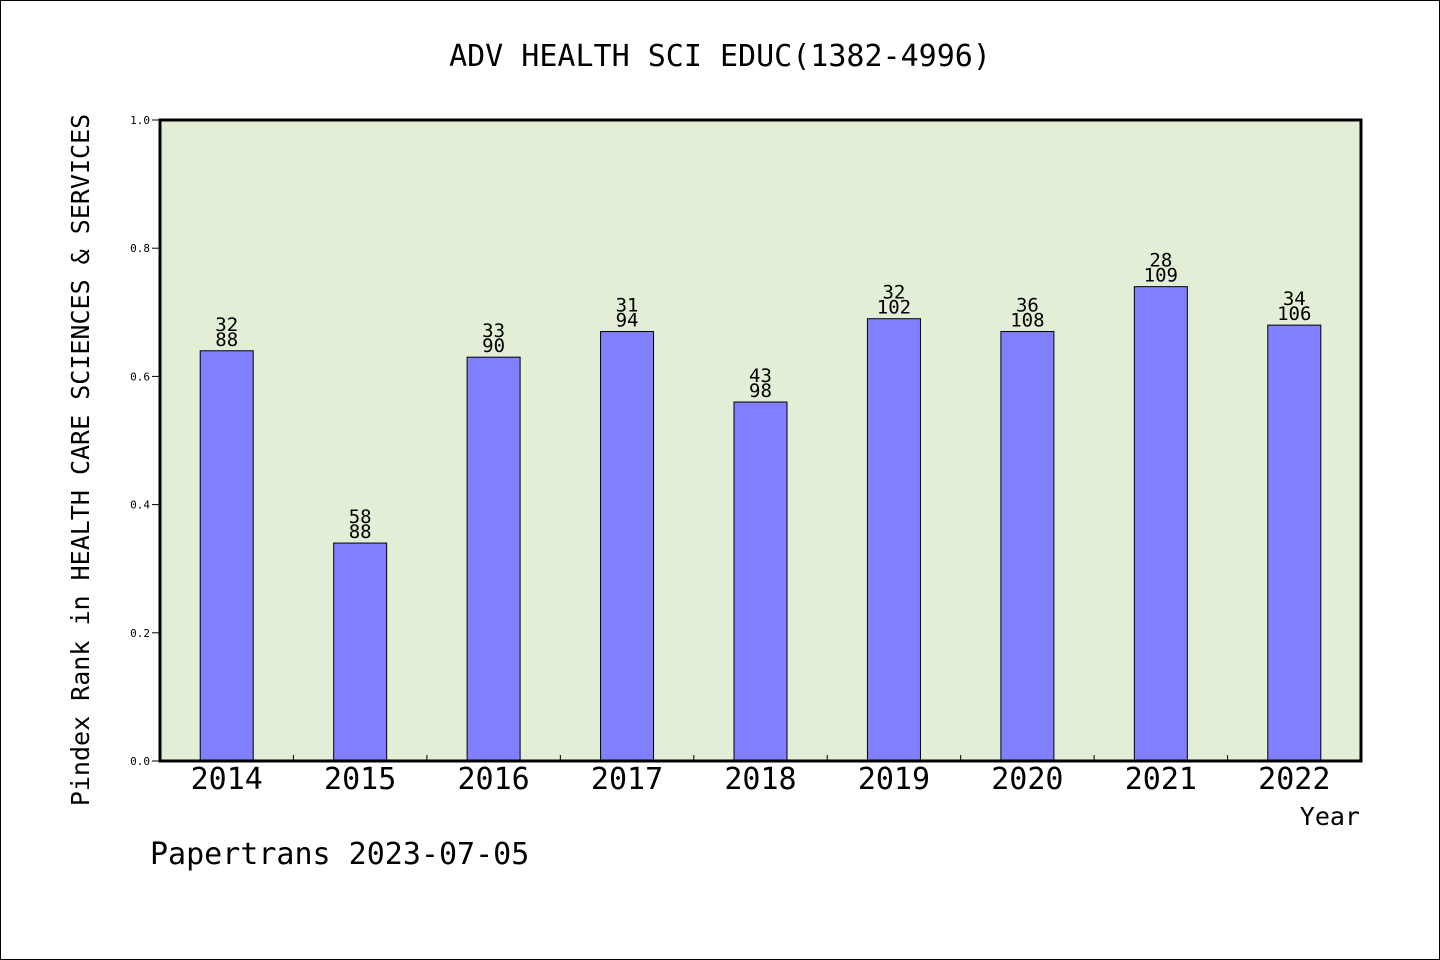 This screenshot has width=1440, height=960. Describe the element at coordinates (493, 331) in the screenshot. I see `bar-label-top: 33` at that location.